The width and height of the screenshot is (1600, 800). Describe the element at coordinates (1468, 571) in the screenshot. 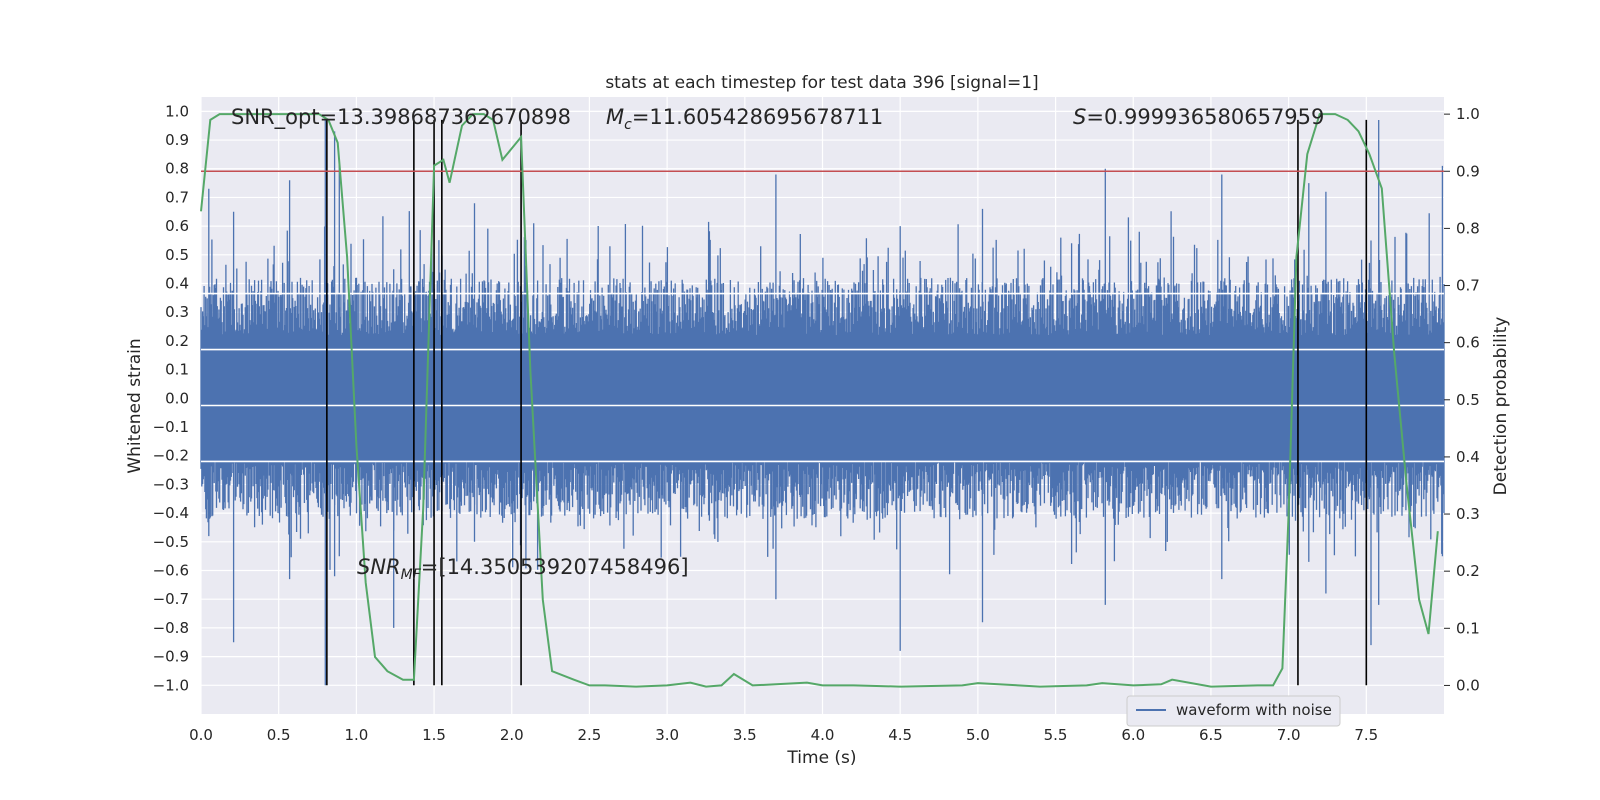

I see `y-right-tick-label-8: 0.2` at that location.